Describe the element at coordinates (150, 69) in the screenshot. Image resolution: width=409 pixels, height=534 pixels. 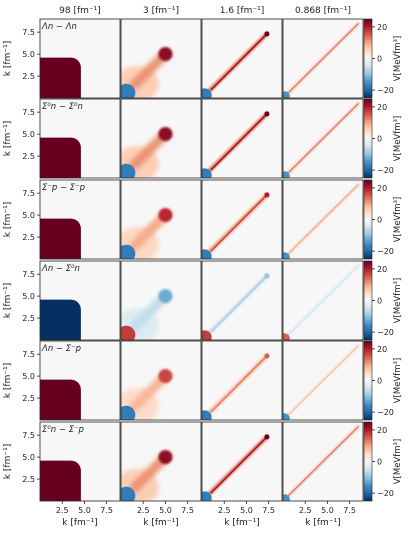
I see `diagonal-band` at that location.